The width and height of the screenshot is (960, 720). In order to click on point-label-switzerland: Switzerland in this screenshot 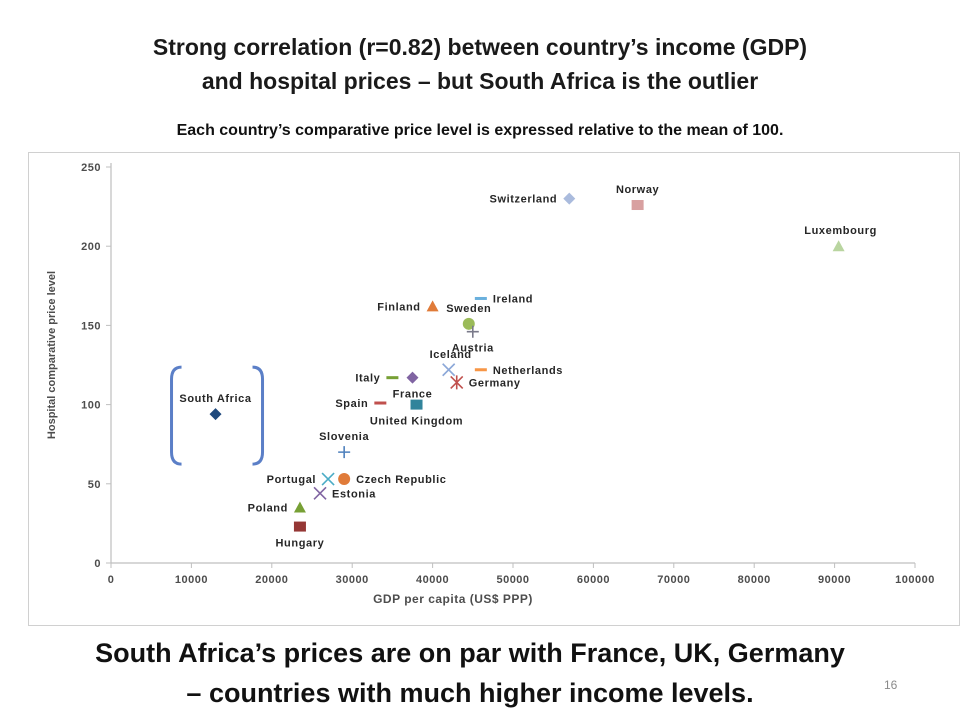, I will do `click(524, 200)`.